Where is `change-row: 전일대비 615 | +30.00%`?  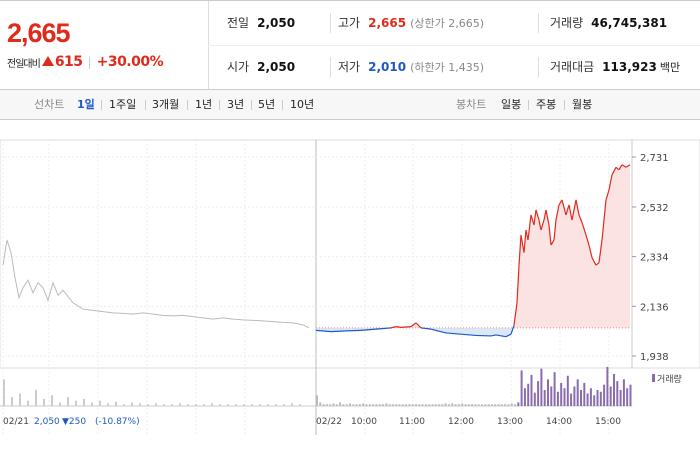 change-row: 전일대비 615 | +30.00% is located at coordinates (85, 62).